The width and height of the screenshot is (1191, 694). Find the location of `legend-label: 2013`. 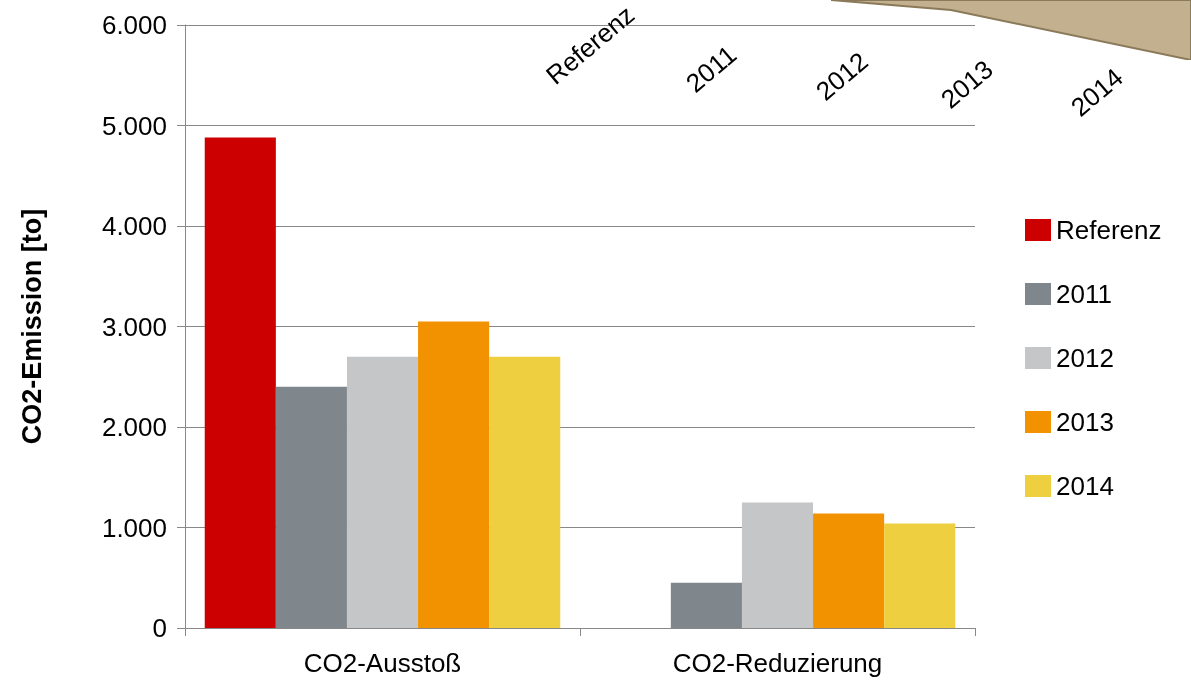

legend-label: 2013 is located at coordinates (1085, 422).